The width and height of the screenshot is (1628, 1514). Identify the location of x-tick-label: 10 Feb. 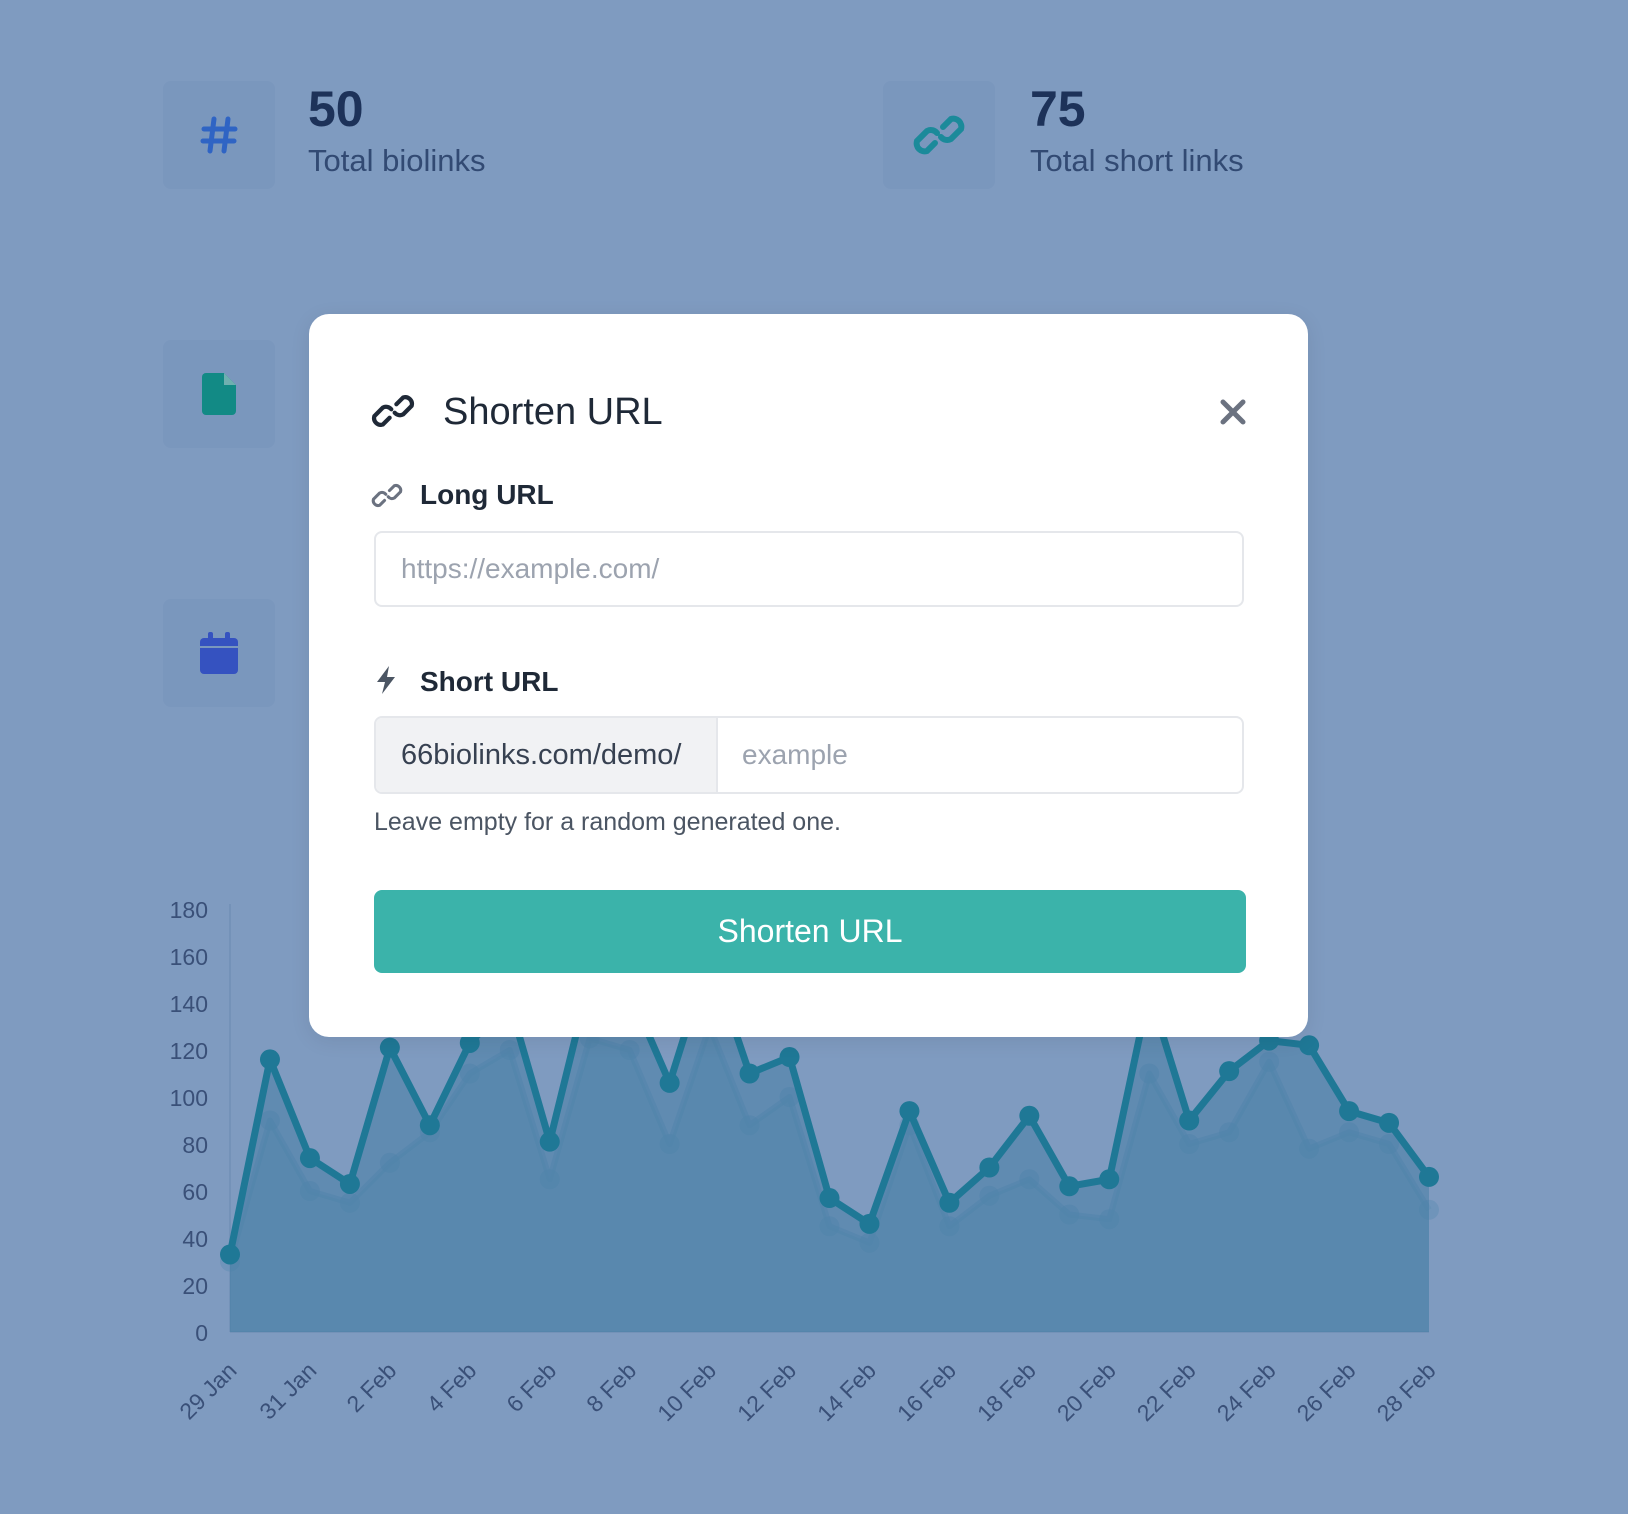
(686, 1391).